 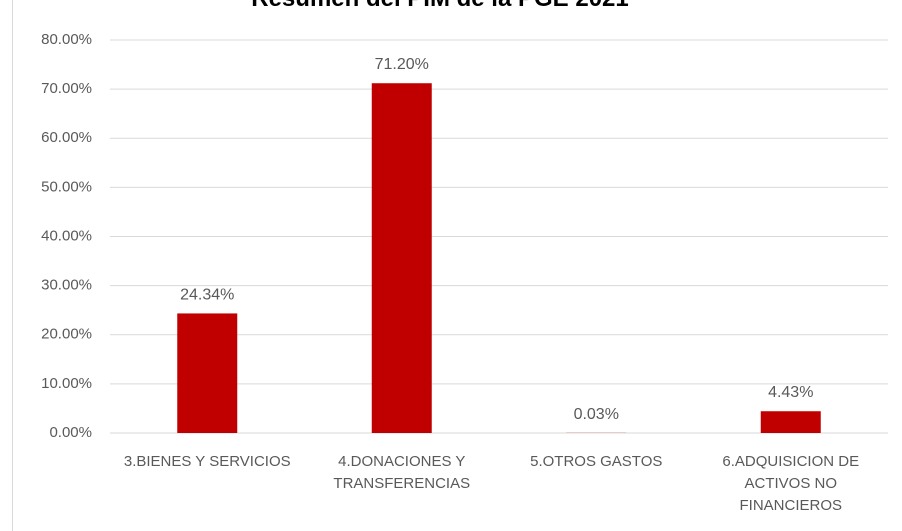 What do you see at coordinates (66, 39) in the screenshot?
I see `y-tick-label: 80.00%` at bounding box center [66, 39].